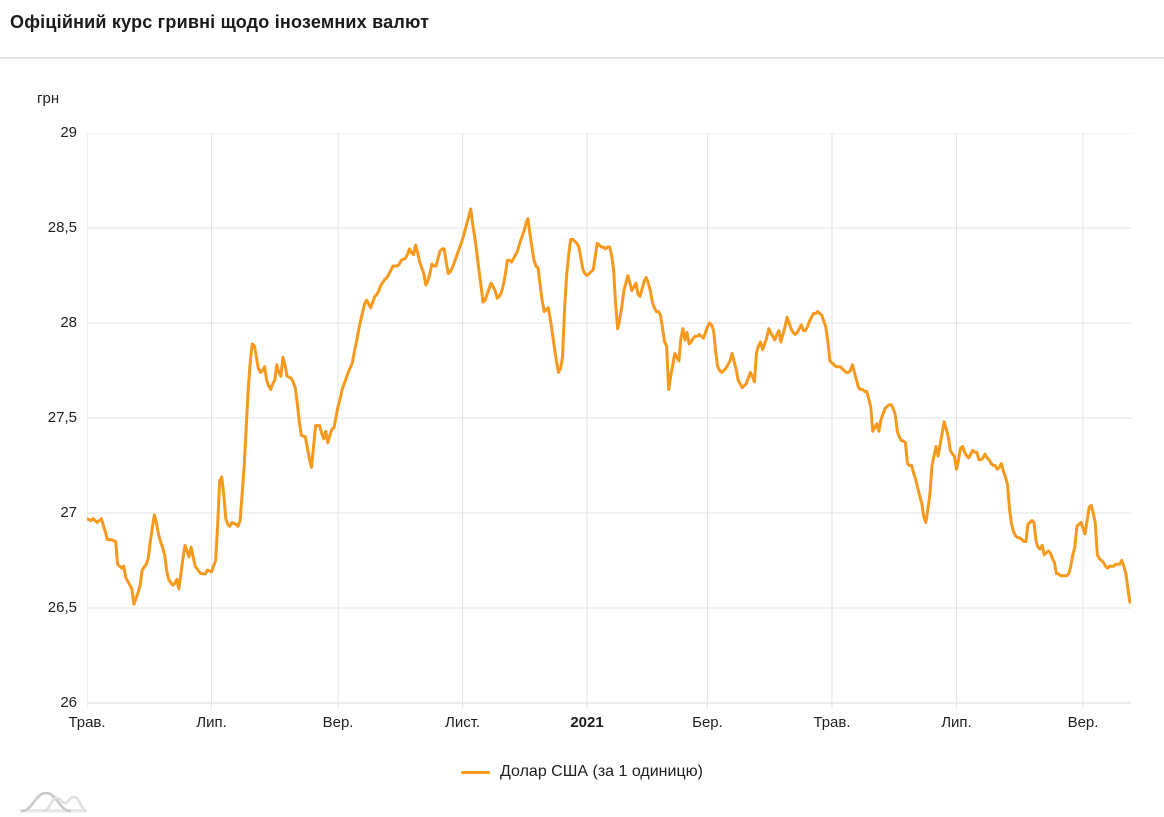 The width and height of the screenshot is (1164, 817). Describe the element at coordinates (62, 227) in the screenshot. I see `y-tick-label: 28,5` at that location.